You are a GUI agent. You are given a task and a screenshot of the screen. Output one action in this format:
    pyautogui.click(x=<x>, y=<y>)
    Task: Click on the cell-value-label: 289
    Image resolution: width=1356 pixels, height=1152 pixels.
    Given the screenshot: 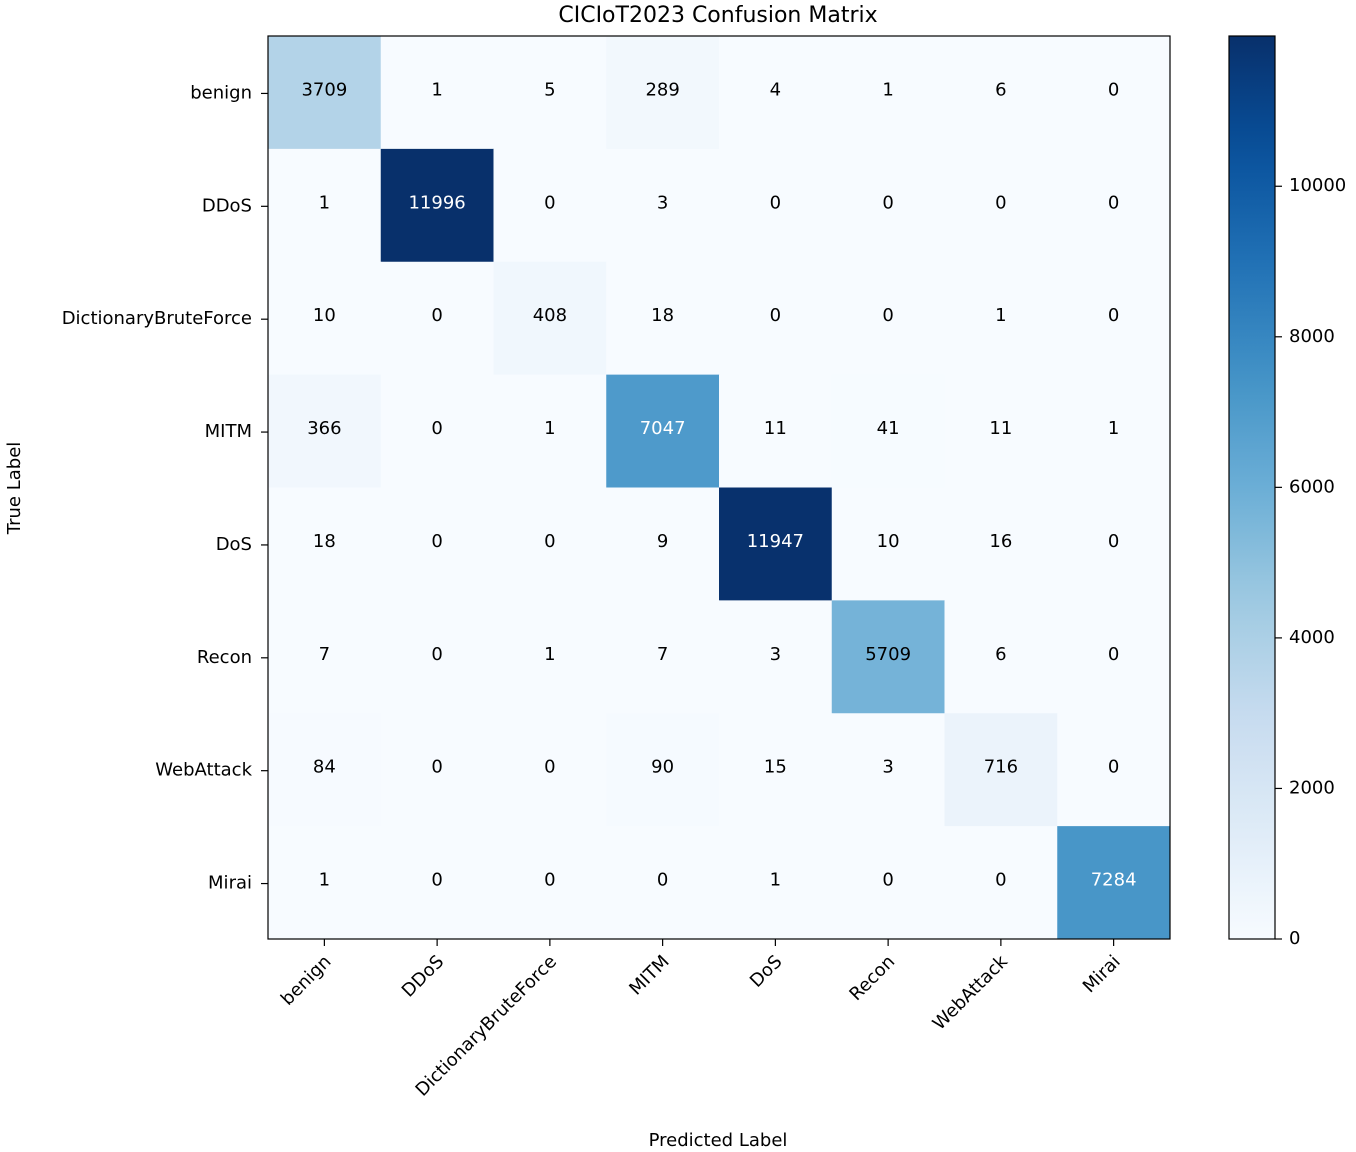 What is the action you would take?
    pyautogui.click(x=662, y=89)
    